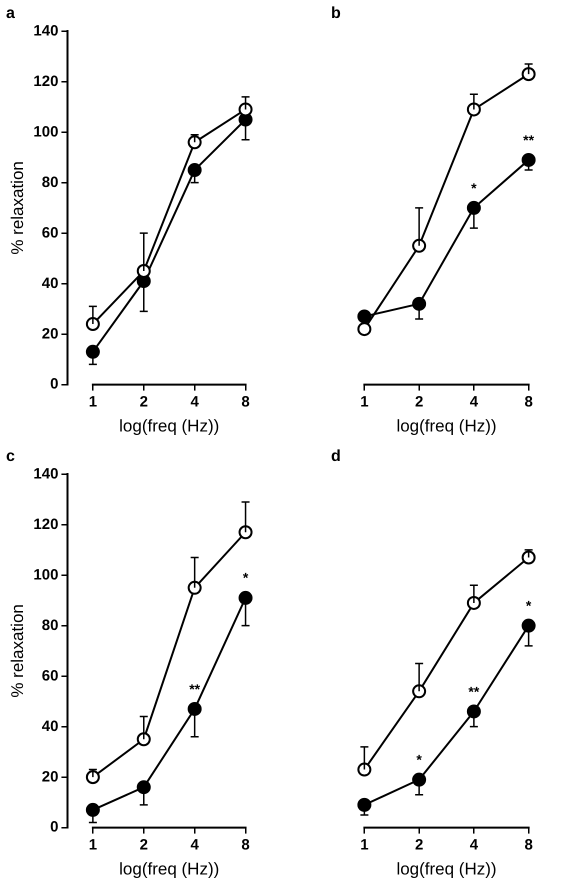 Image resolution: width=571 pixels, height=887 pixels. I want to click on chart-title: a, so click(10, 13).